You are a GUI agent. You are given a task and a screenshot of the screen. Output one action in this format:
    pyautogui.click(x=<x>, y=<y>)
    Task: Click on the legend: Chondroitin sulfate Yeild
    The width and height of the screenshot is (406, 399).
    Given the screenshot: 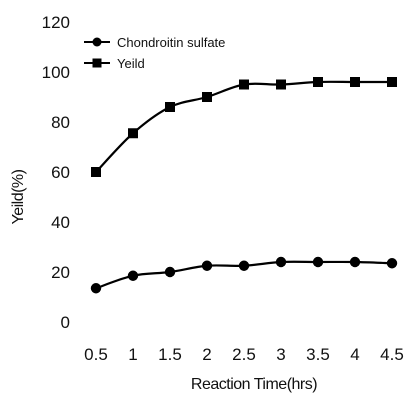 What is the action you would take?
    pyautogui.click(x=154, y=53)
    